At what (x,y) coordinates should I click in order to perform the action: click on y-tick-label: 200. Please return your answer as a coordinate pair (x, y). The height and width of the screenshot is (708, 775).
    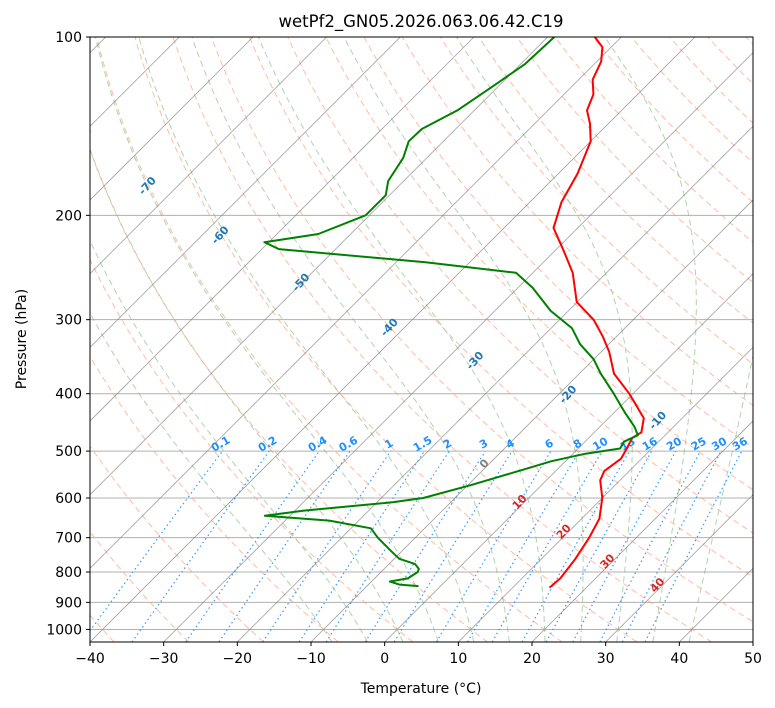
    Looking at the image, I should click on (68, 216).